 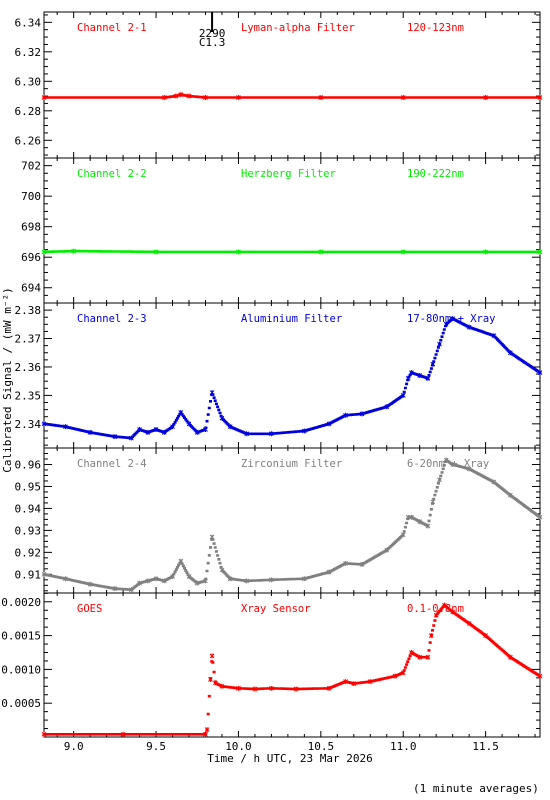 I want to click on y-tick-label: 0.0010, so click(x=21, y=669).